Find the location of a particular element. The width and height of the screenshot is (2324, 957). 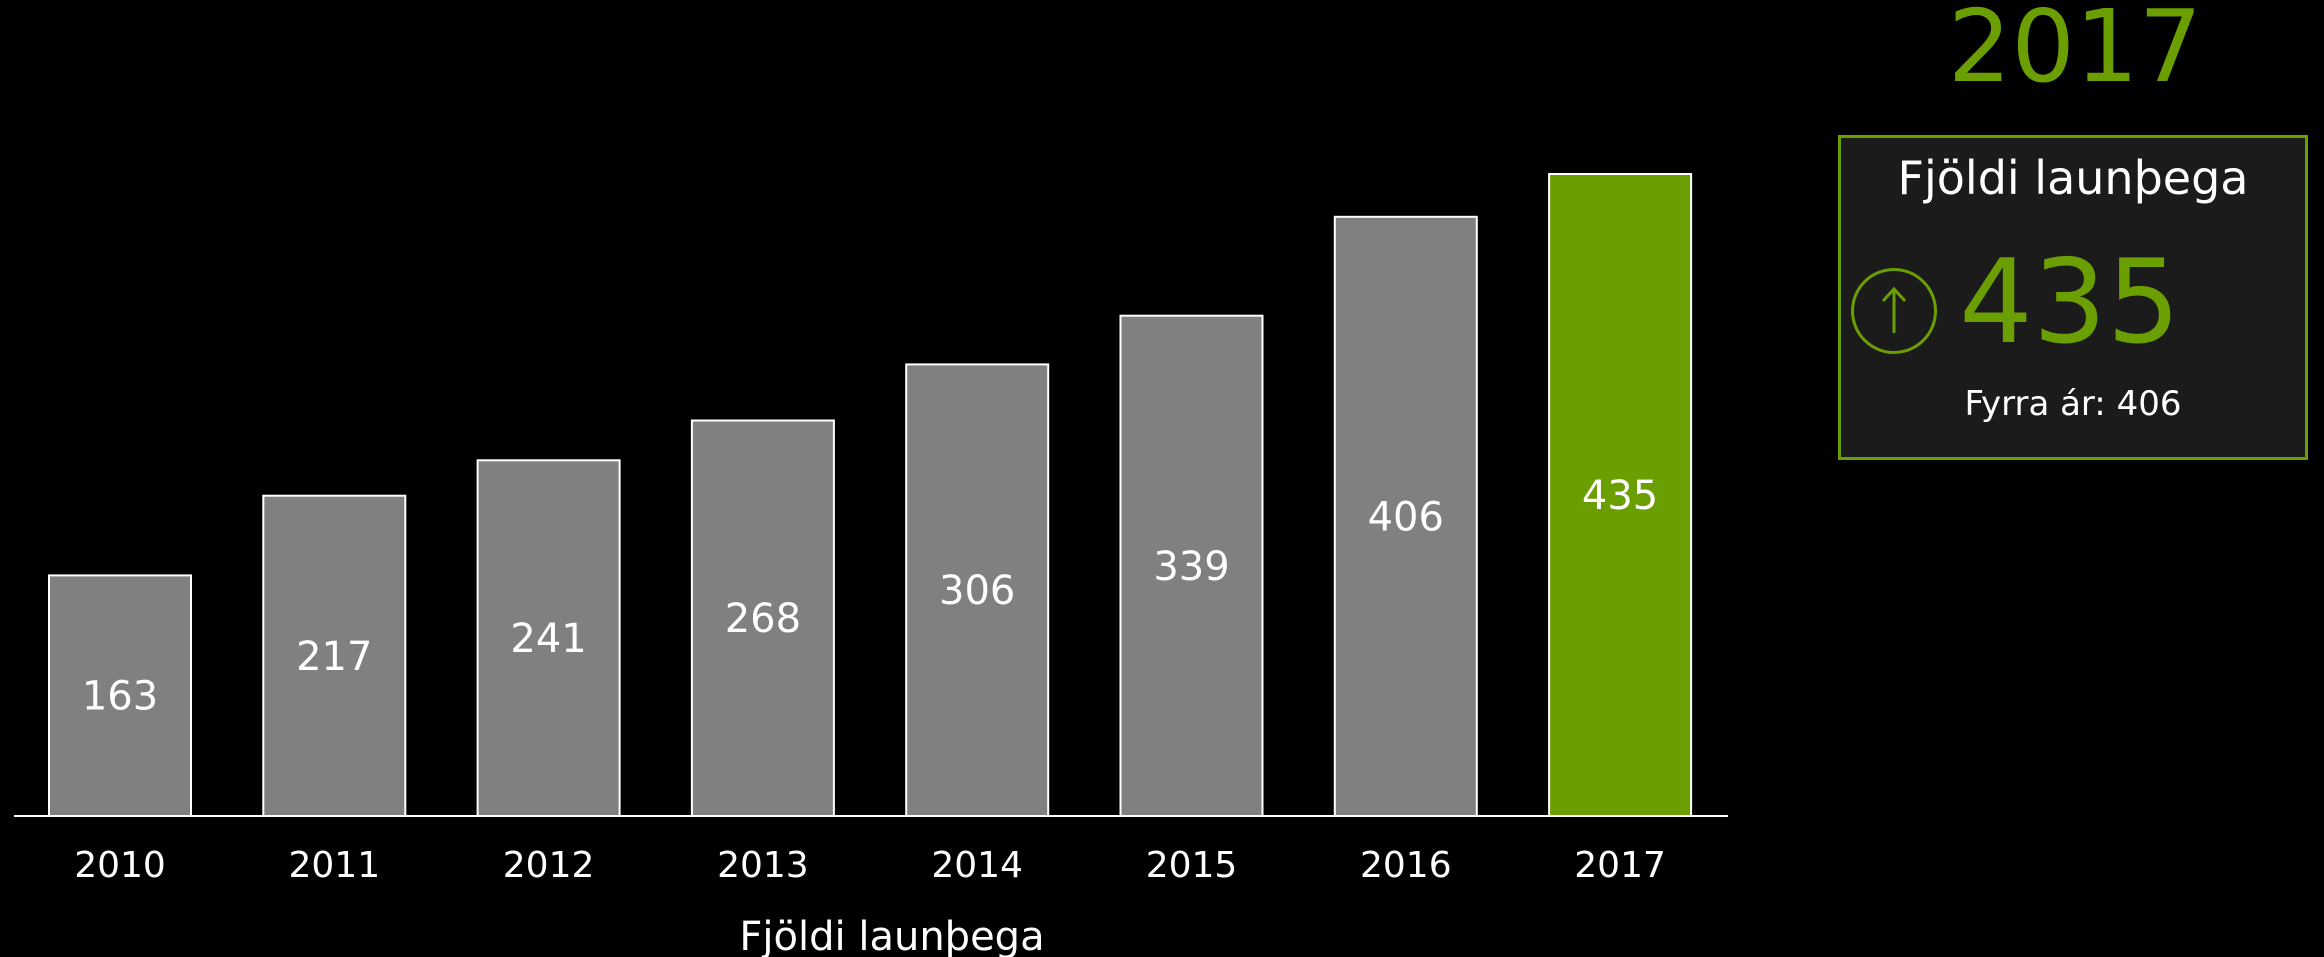

bar-value-label-2012: 241 is located at coordinates (548, 639).